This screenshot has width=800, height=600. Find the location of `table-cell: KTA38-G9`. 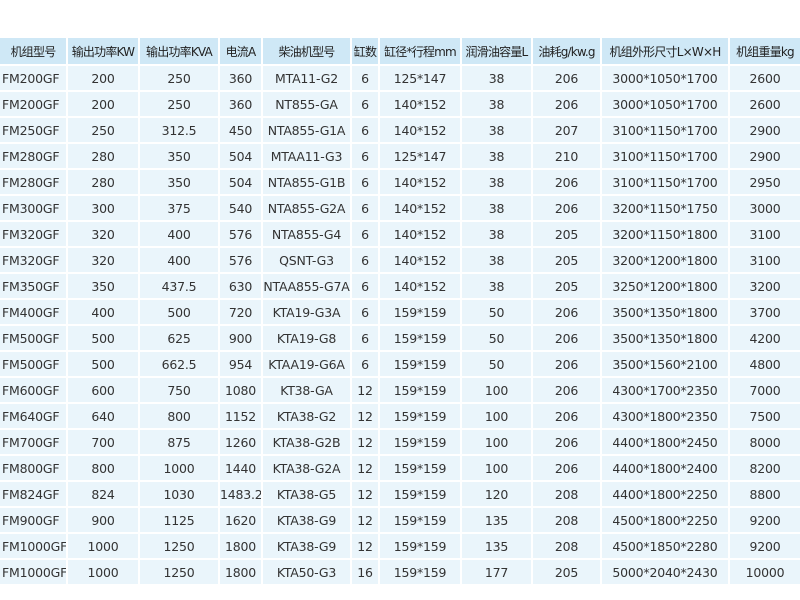

table-cell: KTA38-G9 is located at coordinates (306, 546).